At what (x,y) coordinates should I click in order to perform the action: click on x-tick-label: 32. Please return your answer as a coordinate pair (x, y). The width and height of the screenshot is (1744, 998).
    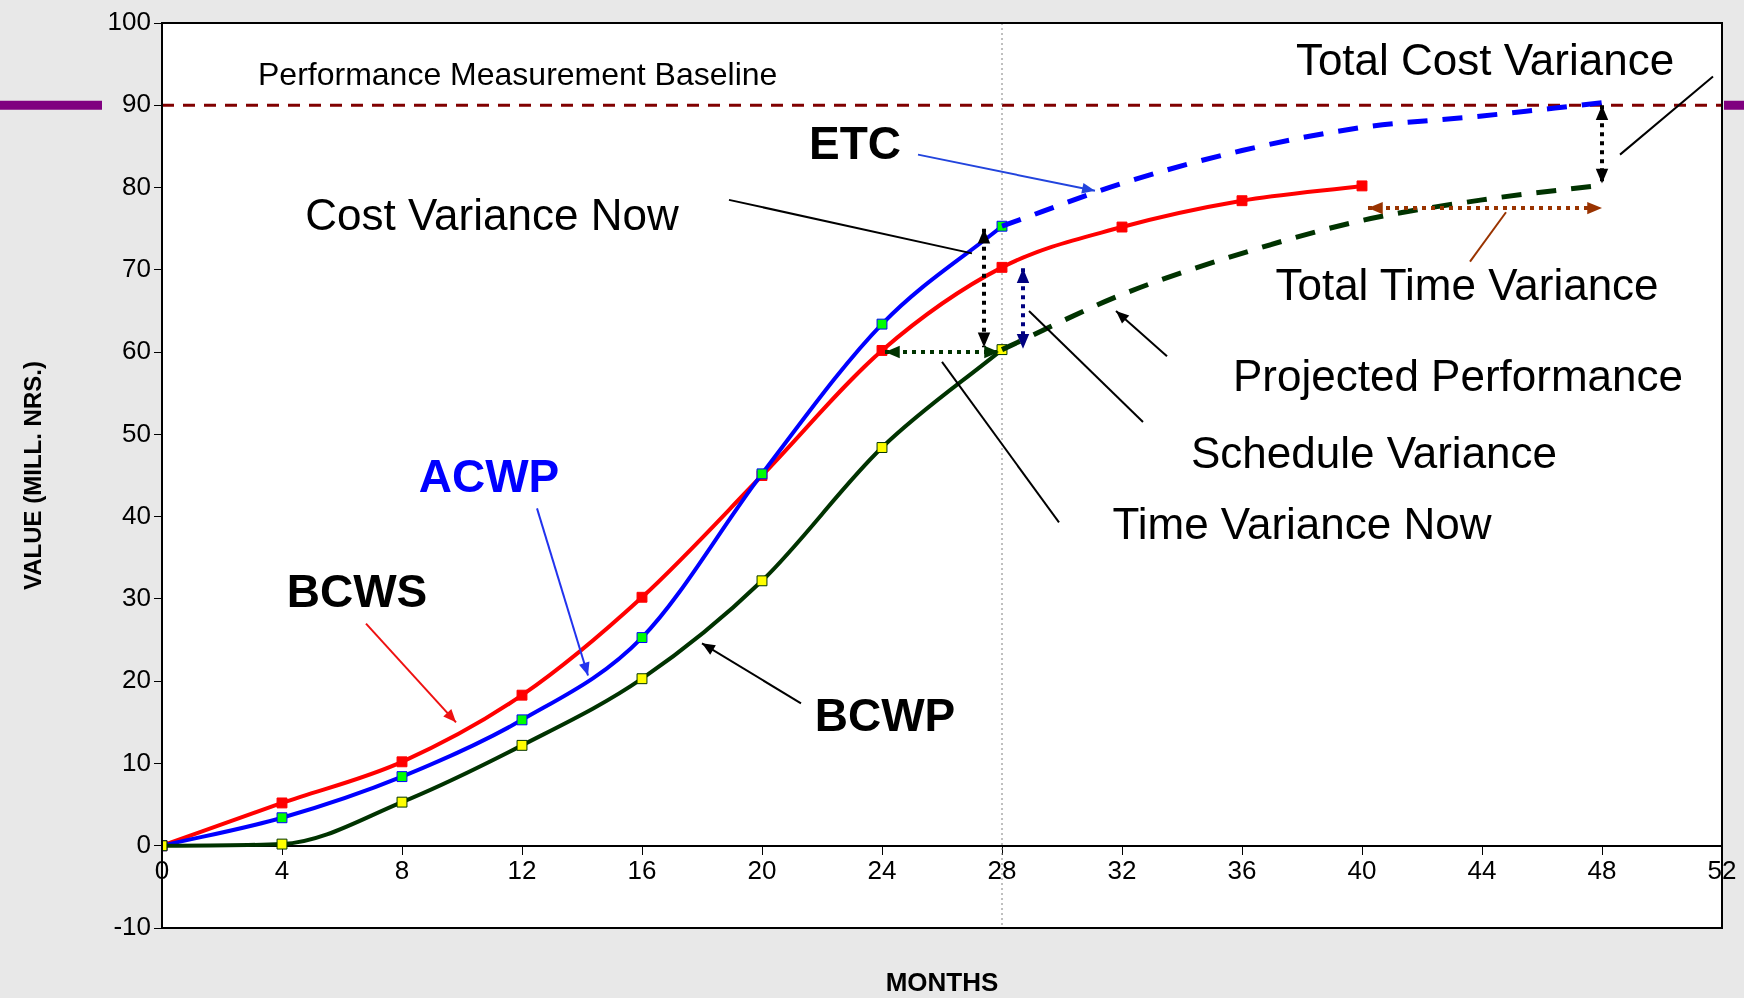
    Looking at the image, I should click on (1122, 870).